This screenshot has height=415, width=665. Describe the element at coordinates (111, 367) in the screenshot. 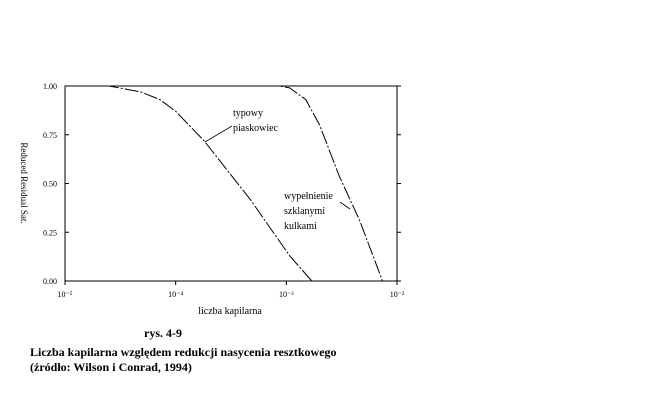

I see `caption: (źródło: Wilson i Conrad, 1994)` at that location.